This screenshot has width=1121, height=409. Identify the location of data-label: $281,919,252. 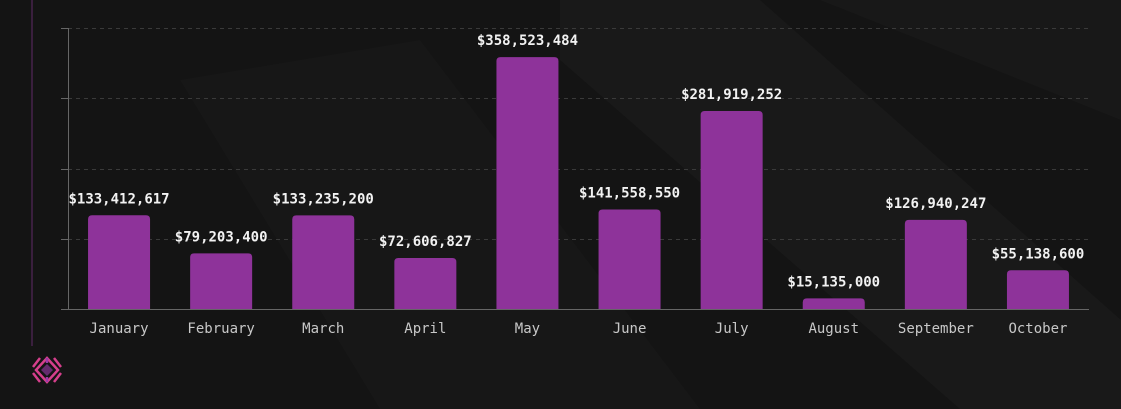
(731, 95).